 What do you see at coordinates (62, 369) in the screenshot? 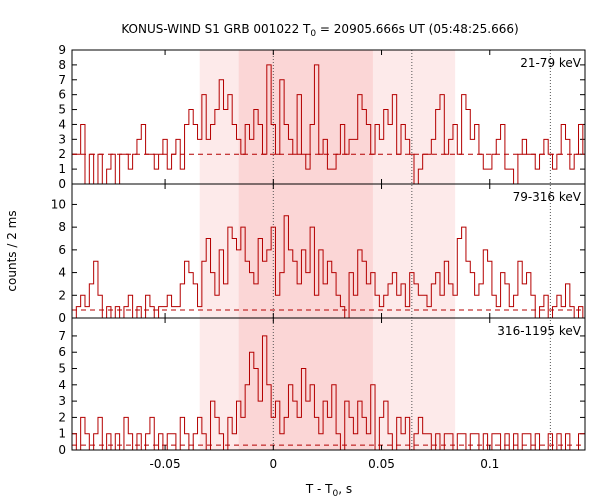
I see `y-tick-label-2-5: 5` at bounding box center [62, 369].